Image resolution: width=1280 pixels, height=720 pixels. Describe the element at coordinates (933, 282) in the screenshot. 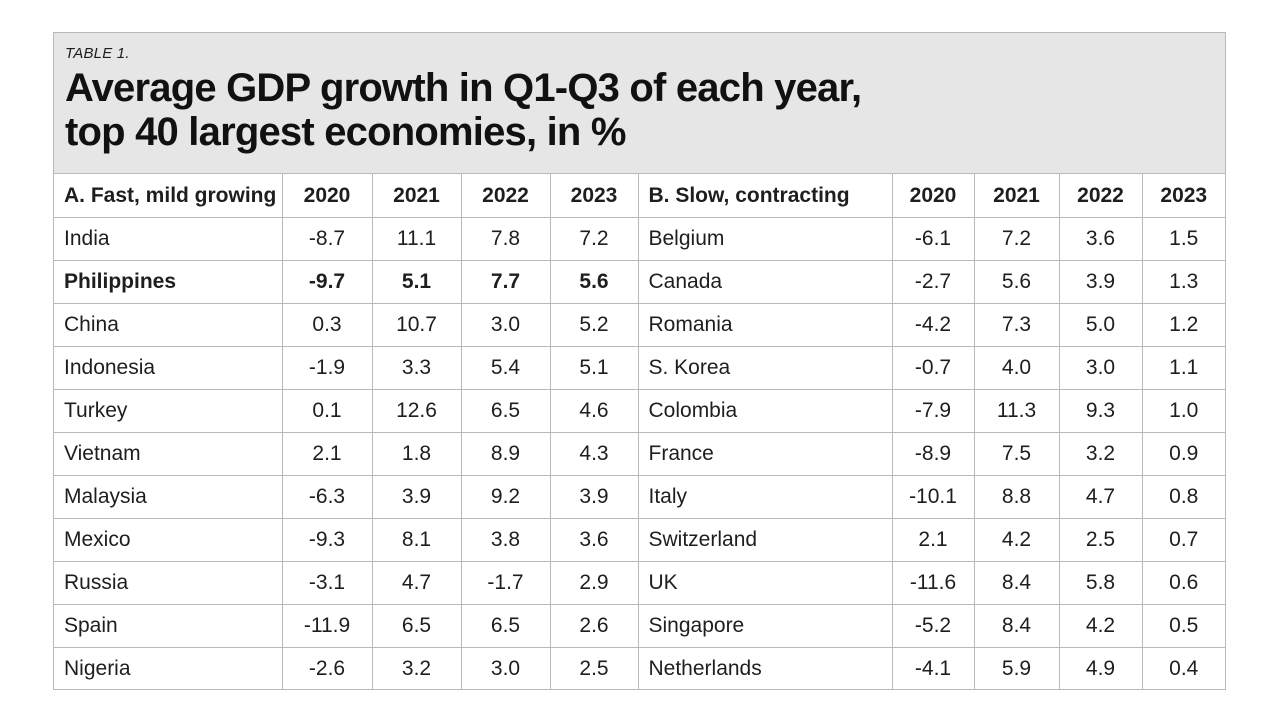

I see `section-b-value: -2.7` at that location.